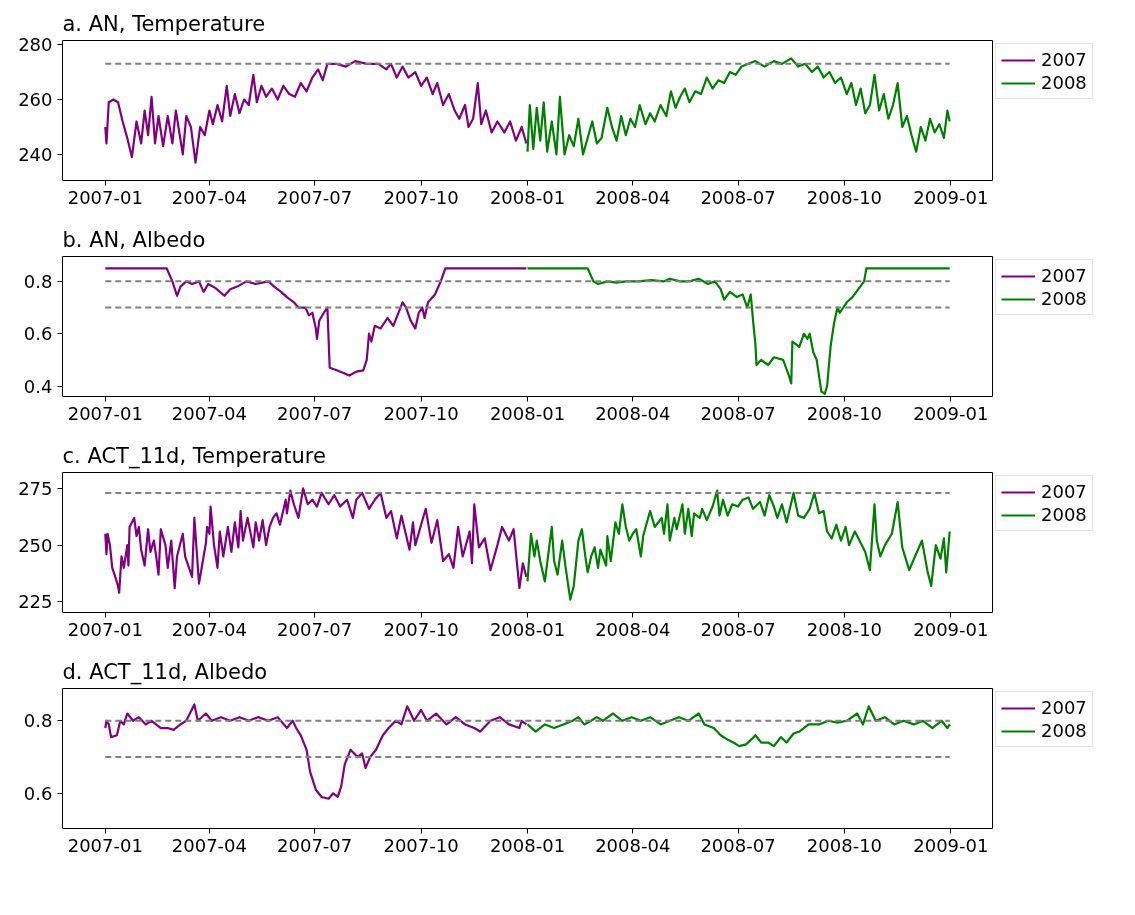 This screenshot has height=915, width=1135. Describe the element at coordinates (35, 602) in the screenshot. I see `y-tick-label: 225` at that location.